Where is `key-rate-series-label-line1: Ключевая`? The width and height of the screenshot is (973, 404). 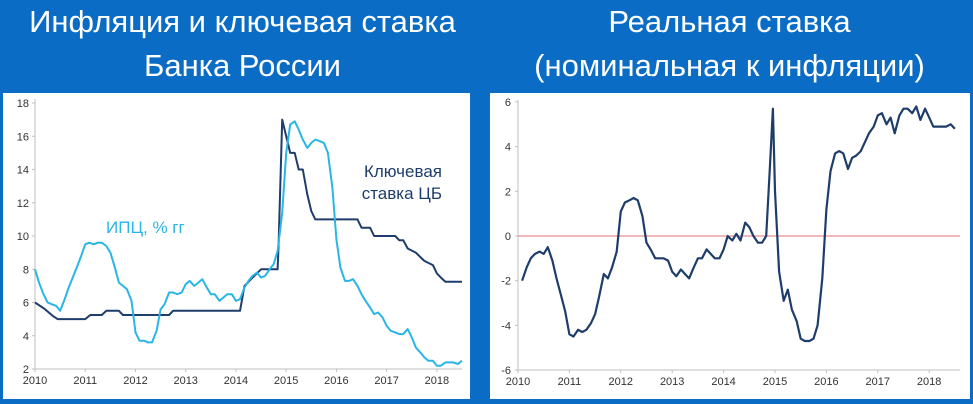
key-rate-series-label-line1: Ключевая is located at coordinates (403, 171).